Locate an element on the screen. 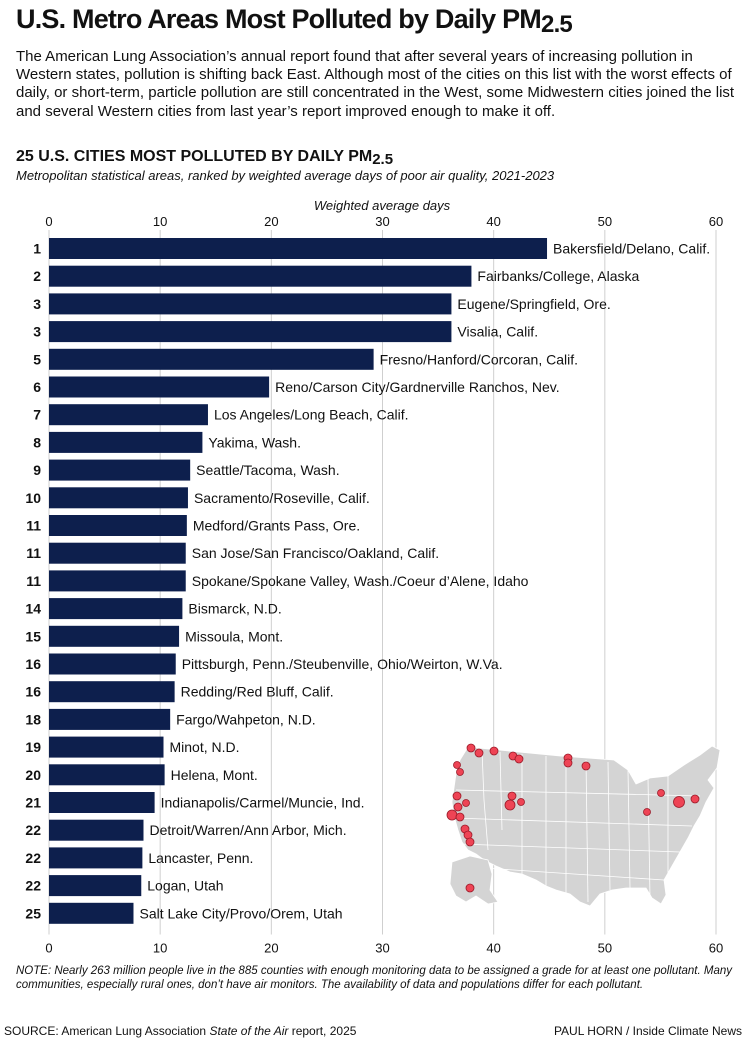 Image resolution: width=750 pixels, height=1044 pixels. bar-label: San Jose/San Francisco/Oakland, Calif. is located at coordinates (315, 553).